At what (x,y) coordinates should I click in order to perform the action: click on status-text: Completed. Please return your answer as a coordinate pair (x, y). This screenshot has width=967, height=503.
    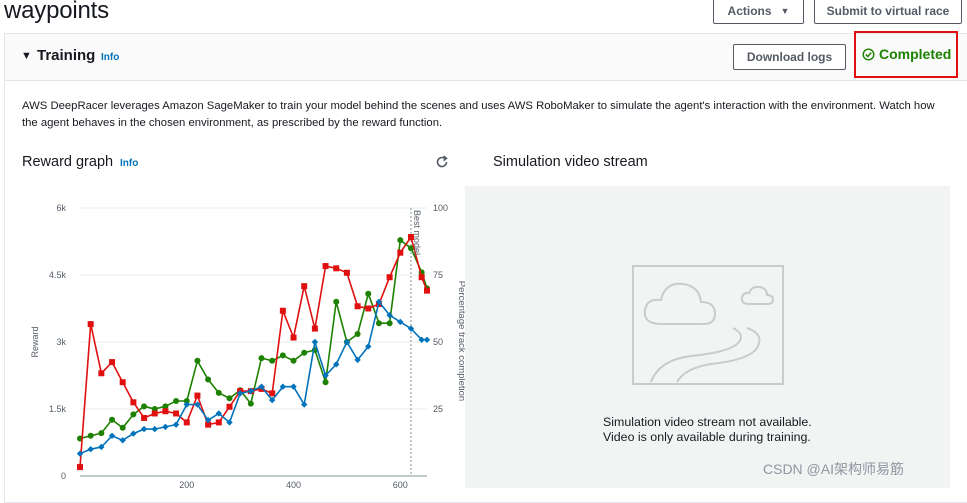
    Looking at the image, I should click on (915, 54).